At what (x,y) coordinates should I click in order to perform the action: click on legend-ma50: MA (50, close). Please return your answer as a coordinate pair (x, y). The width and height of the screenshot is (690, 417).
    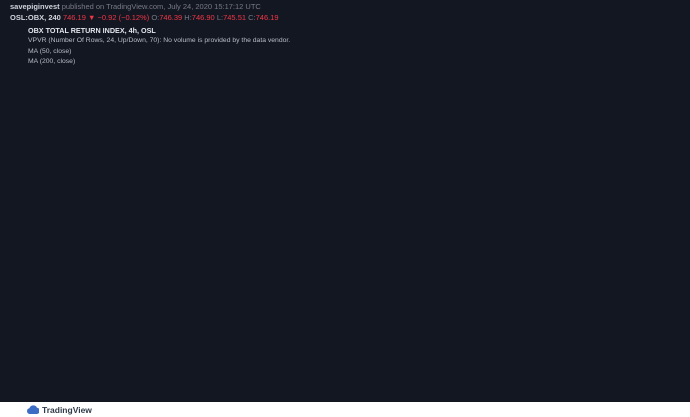
    Looking at the image, I should click on (50, 51).